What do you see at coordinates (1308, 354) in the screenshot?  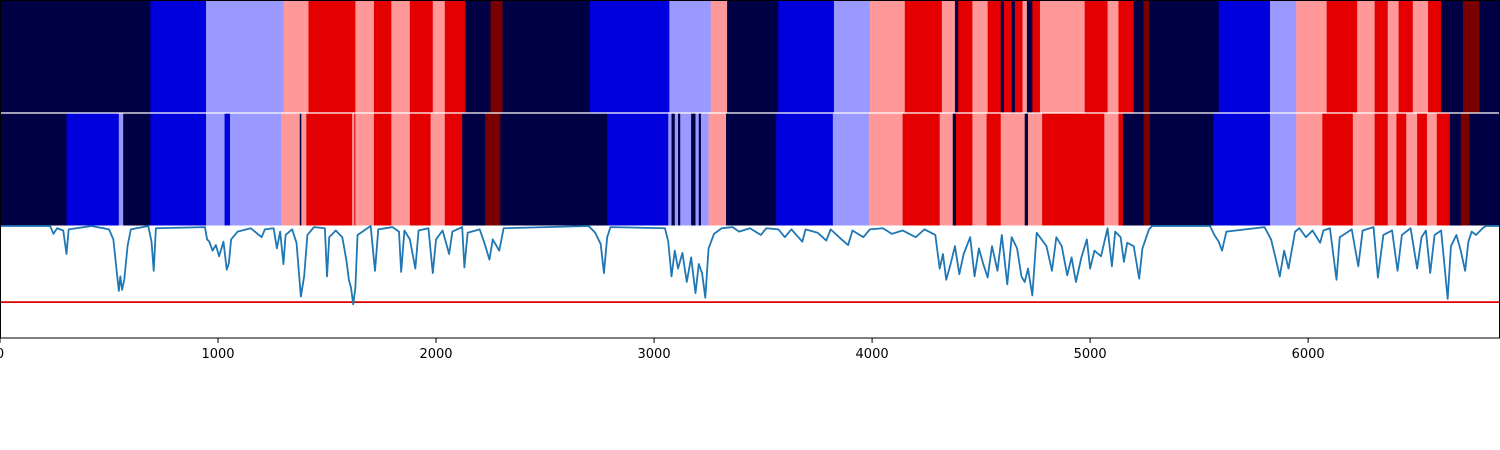 I see `x-tick-label-6000: 6000` at bounding box center [1308, 354].